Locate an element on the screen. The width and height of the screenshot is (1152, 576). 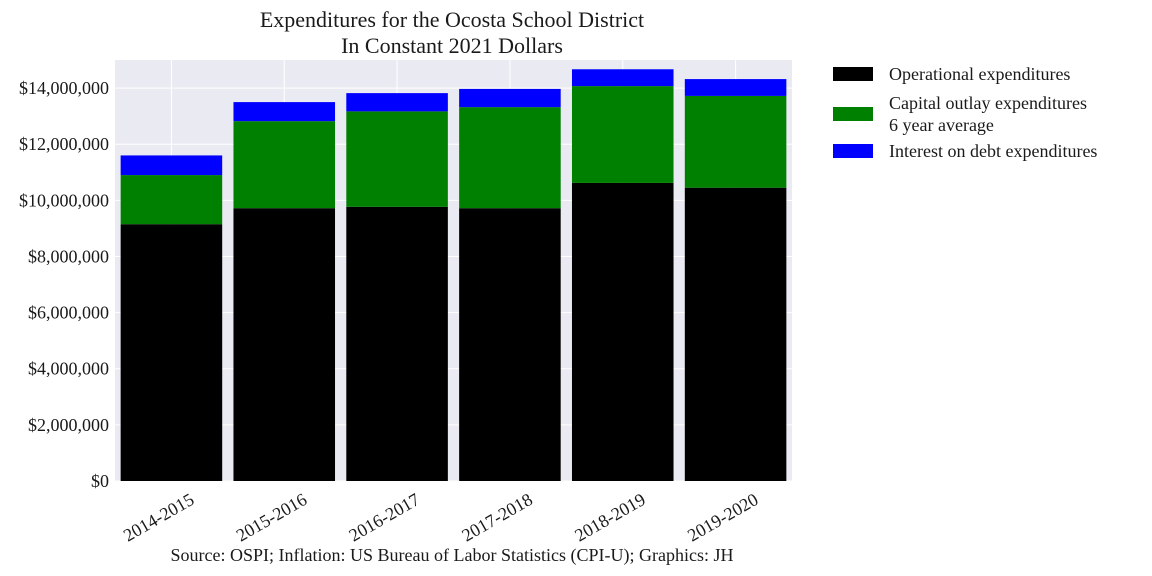
bar-capital-outlay-2016-2017 is located at coordinates (397, 159).